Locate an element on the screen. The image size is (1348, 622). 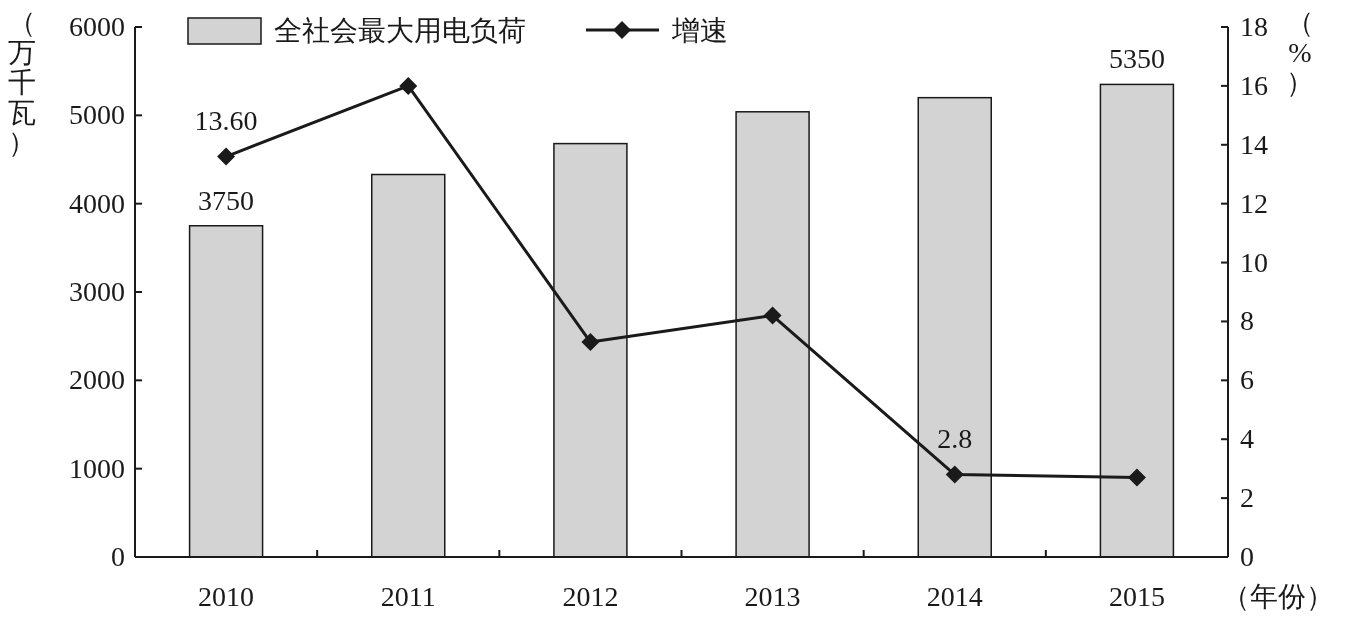
y2-tick-label: 16 is located at coordinates (1254, 85).